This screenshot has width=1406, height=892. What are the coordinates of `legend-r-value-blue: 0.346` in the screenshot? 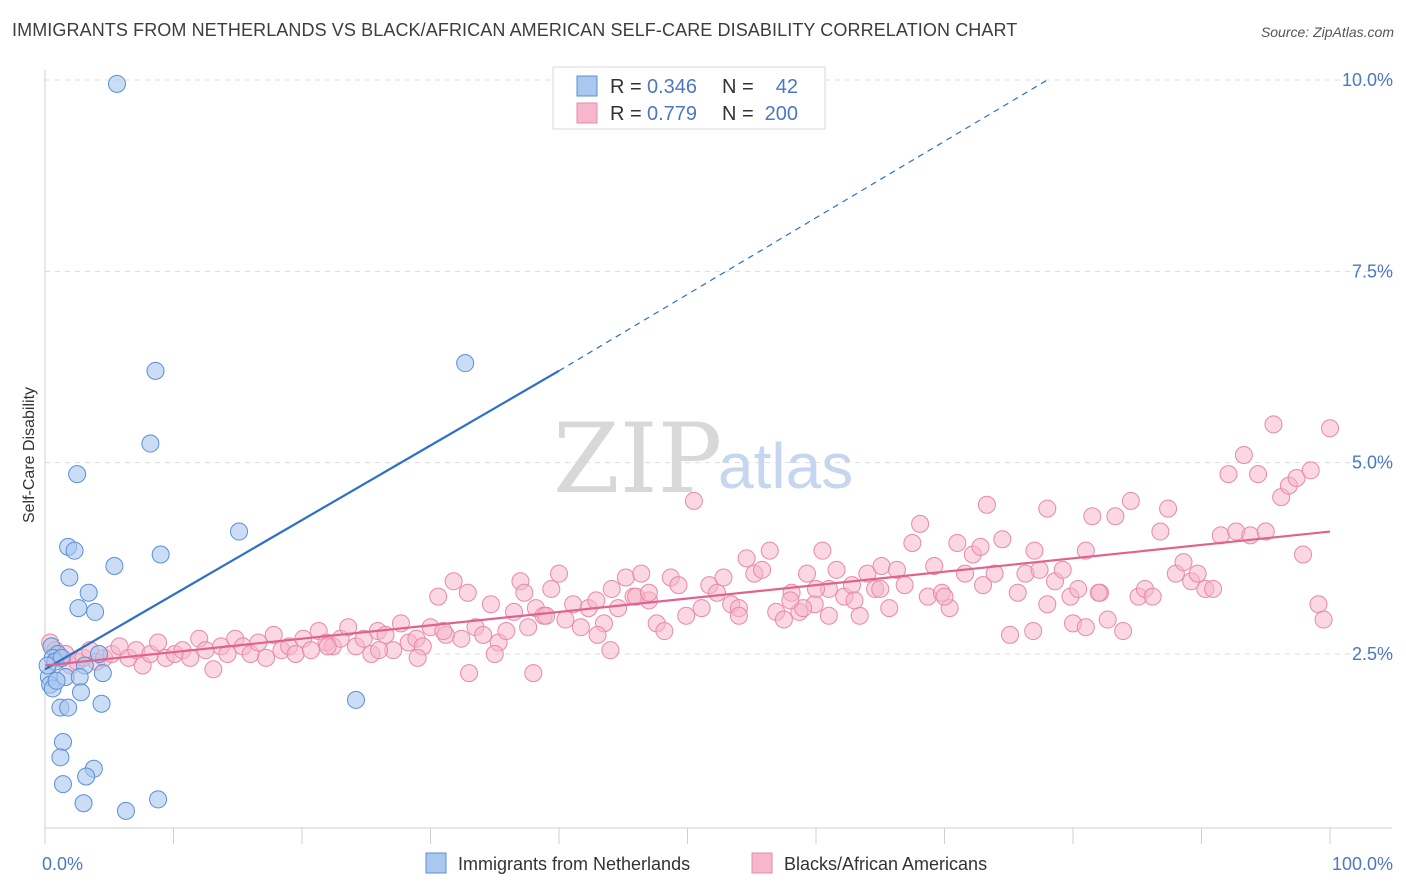 It's located at (672, 87).